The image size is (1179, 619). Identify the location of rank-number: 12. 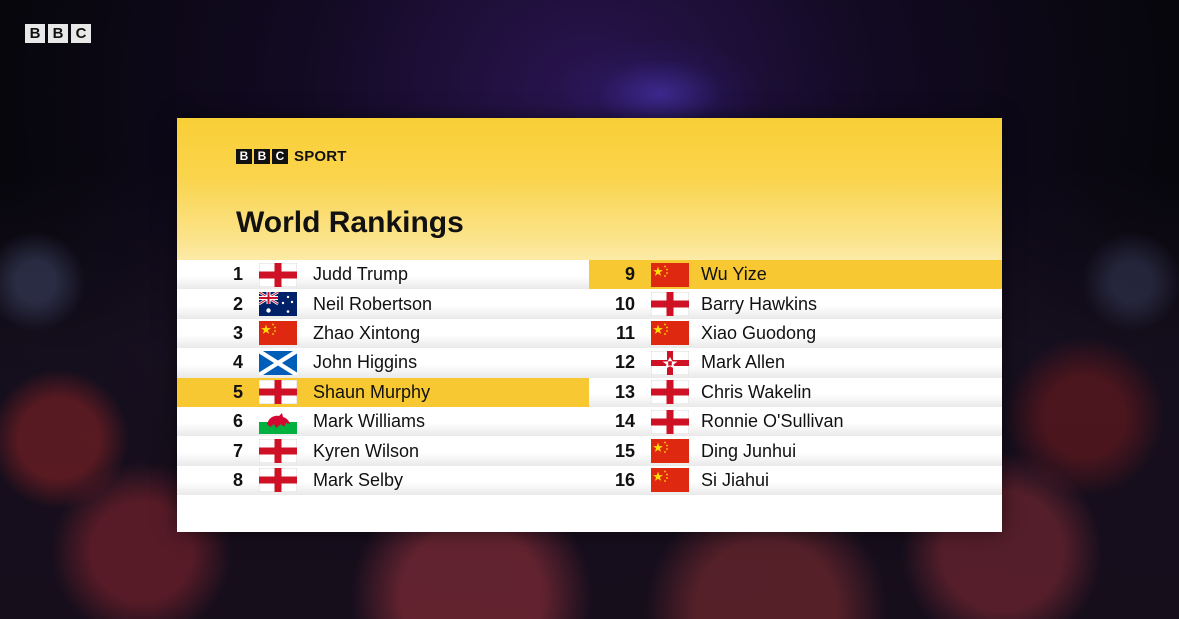
(624, 362).